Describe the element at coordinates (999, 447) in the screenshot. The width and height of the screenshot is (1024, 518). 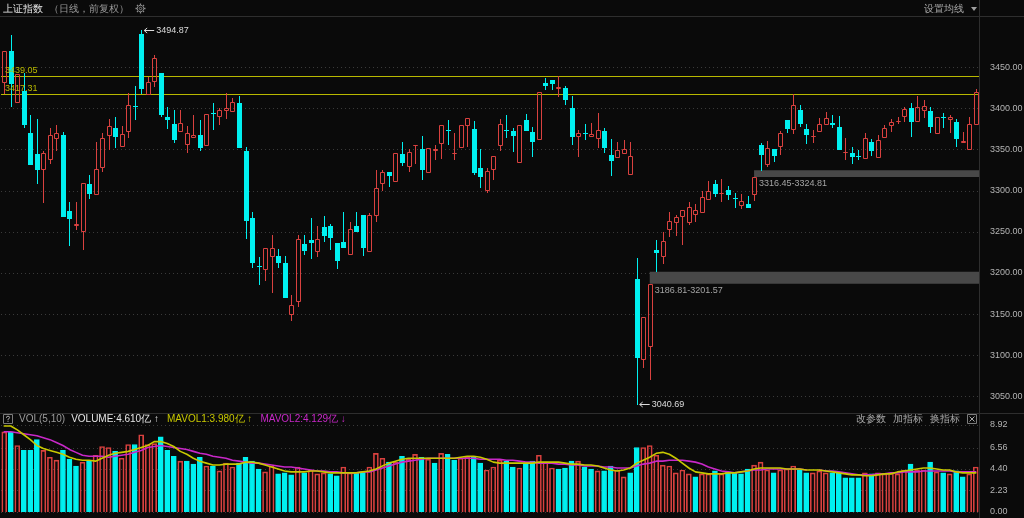
I see `y-tick-label: 6.56` at that location.